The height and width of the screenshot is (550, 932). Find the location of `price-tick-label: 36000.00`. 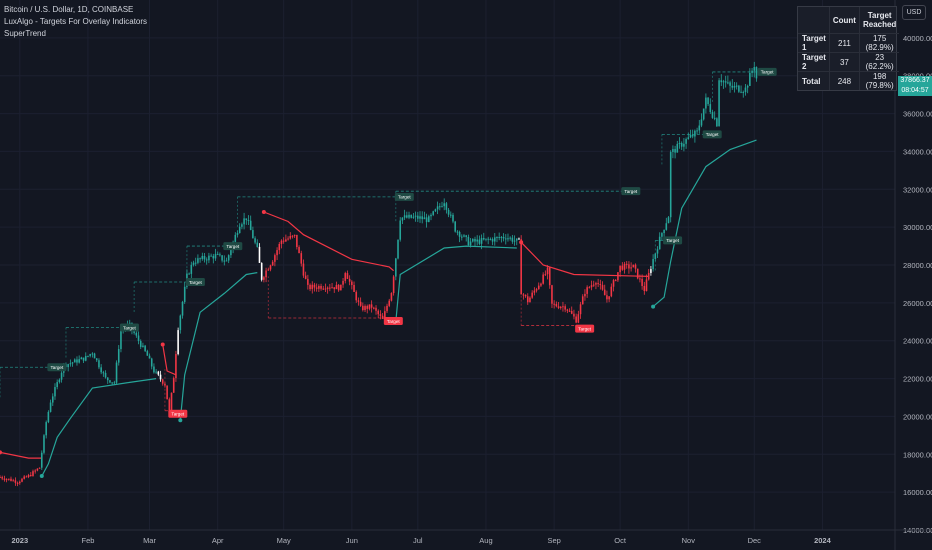

price-tick-label: 36000.00 is located at coordinates (917, 114).